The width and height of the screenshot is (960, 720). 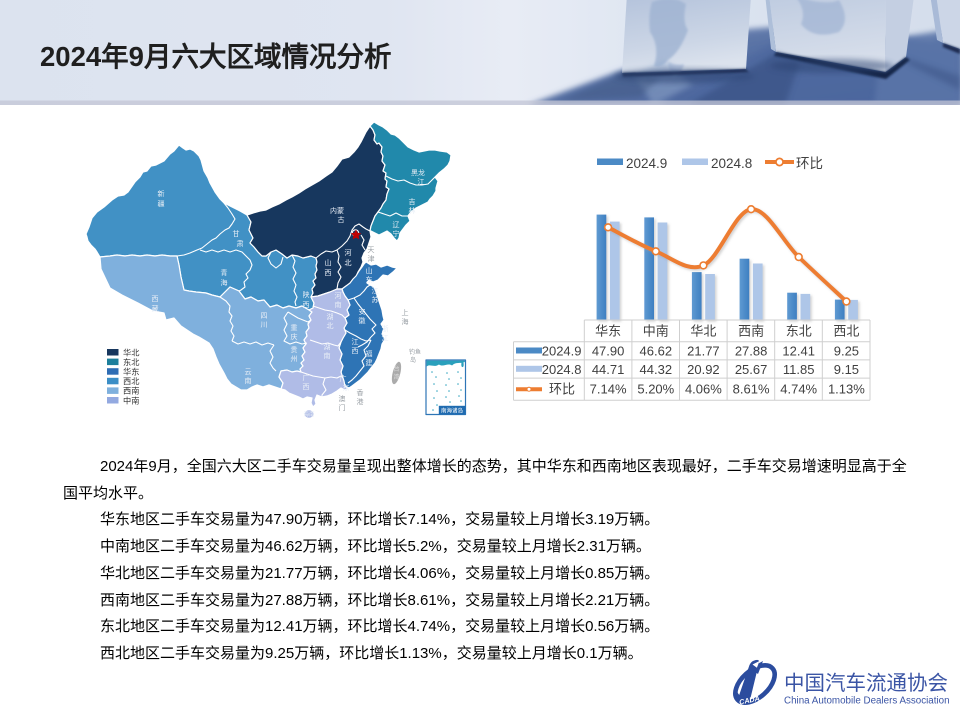 I want to click on svg-text: 黑龙, so click(x=418, y=172).